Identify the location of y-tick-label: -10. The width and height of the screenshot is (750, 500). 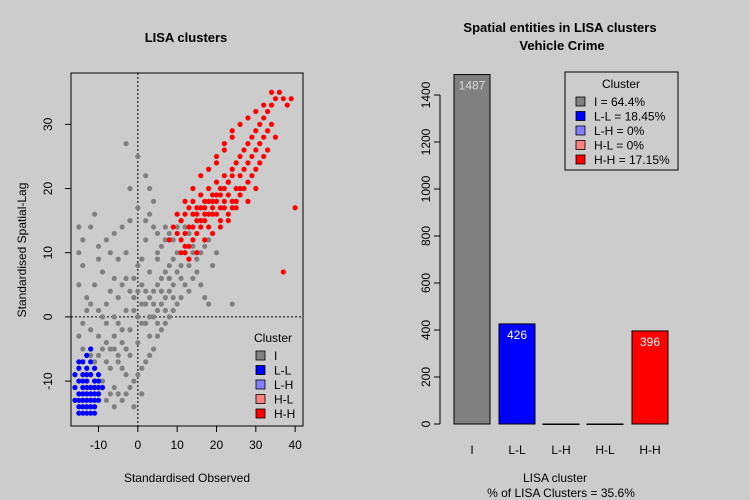
(48, 381).